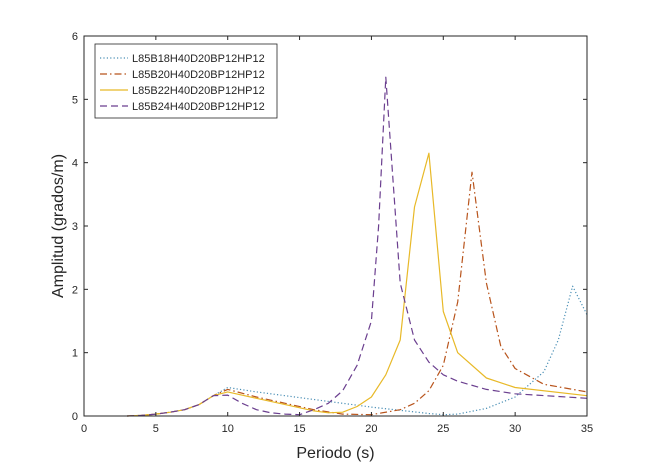 This screenshot has width=650, height=468. Describe the element at coordinates (198, 75) in the screenshot. I see `legend-label-2: L85B20H40D20BP12HP12` at that location.